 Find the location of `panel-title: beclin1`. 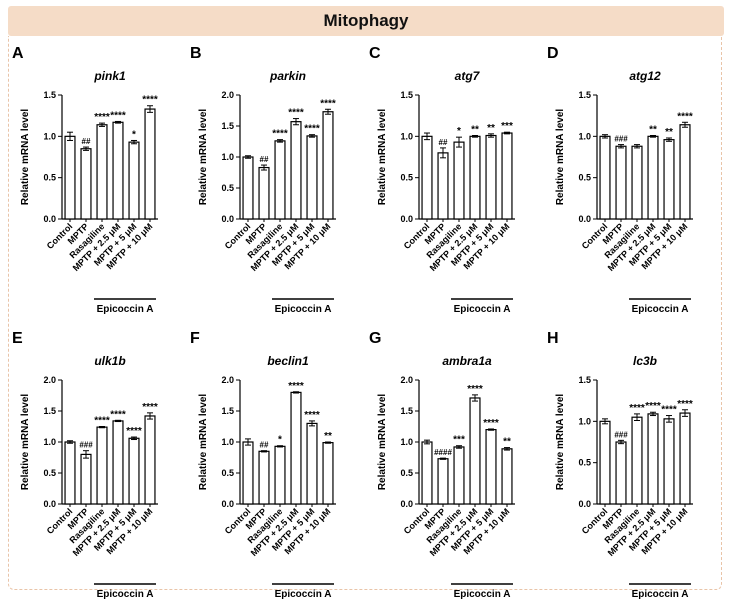

panel-title: beclin1 is located at coordinates (288, 361).